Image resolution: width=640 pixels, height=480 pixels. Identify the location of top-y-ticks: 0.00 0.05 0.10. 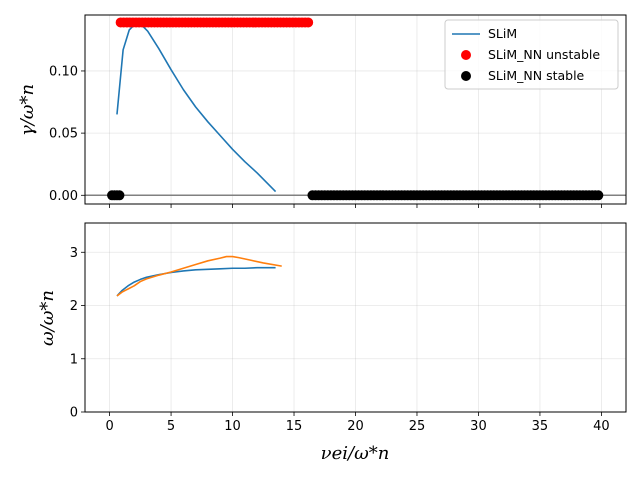
(67, 134).